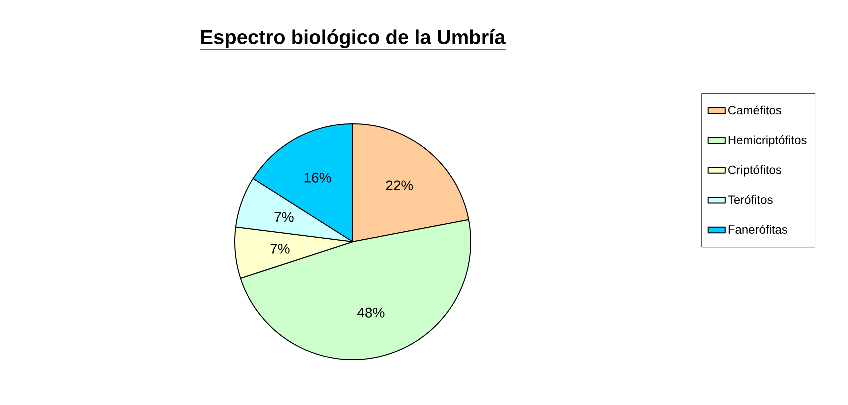 The image size is (848, 405). Describe the element at coordinates (354, 39) in the screenshot. I see `chart-title: Espectro biológico de la Umbría` at that location.